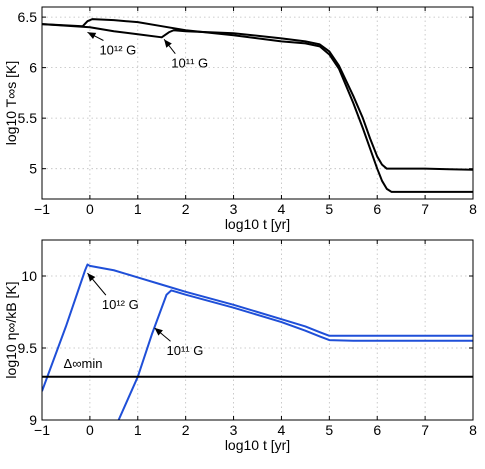  I want to click on y-tick-label: 6, so click(33, 68).